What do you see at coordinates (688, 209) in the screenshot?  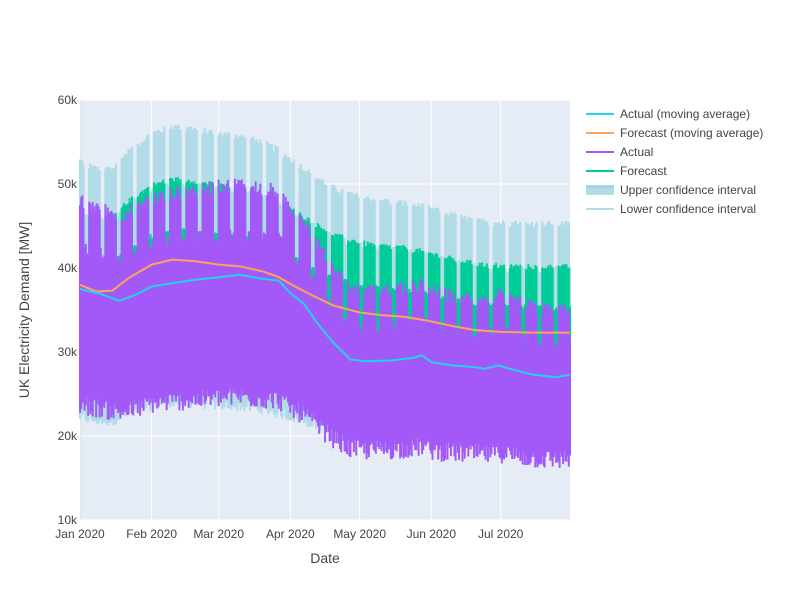 I see `legend-label: Lower confidence interval` at bounding box center [688, 209].